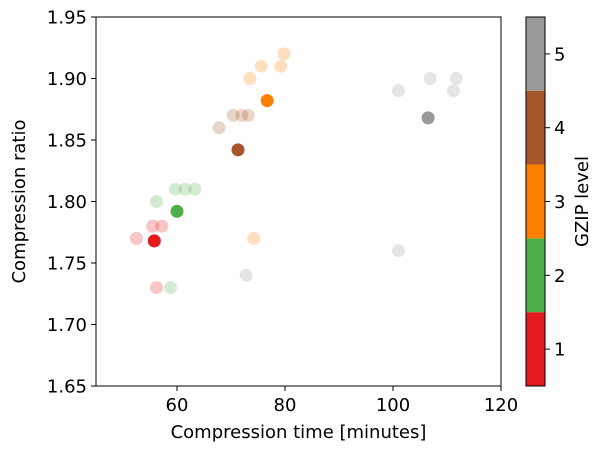  I want to click on y-axis-ticks: 1.65 1.70 1.75 1.80 1.85 1.90 1.95, so click(71, 203).